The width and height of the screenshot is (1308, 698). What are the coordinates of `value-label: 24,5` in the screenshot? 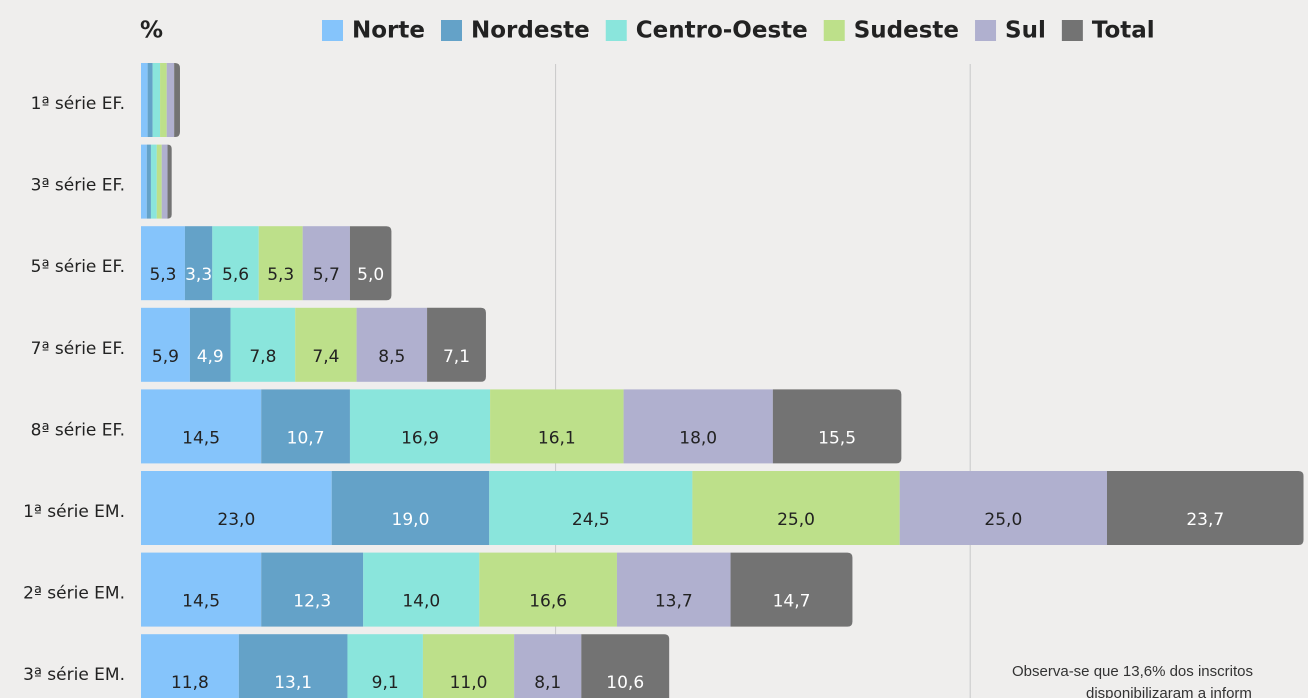 It's located at (591, 520).